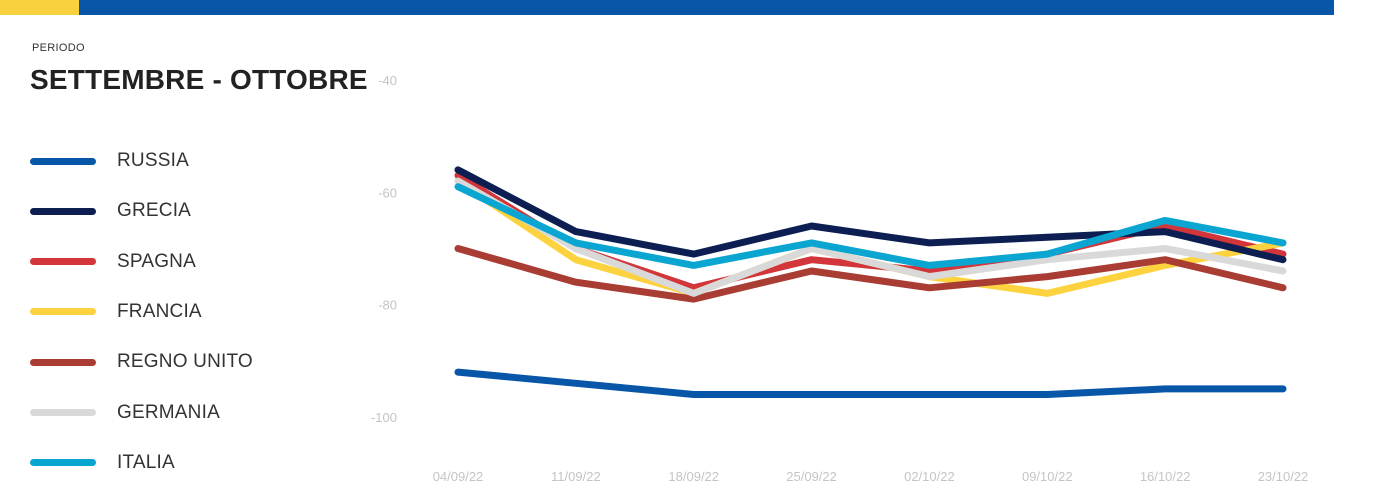 Image resolution: width=1374 pixels, height=484 pixels. I want to click on legend-label: ITALIA, so click(146, 462).